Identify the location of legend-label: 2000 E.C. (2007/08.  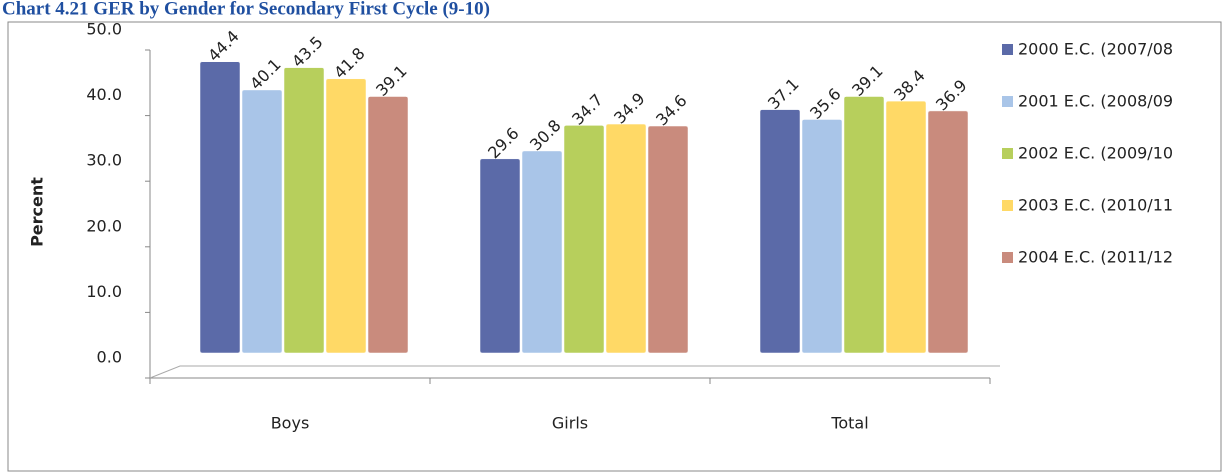
(1095, 49).